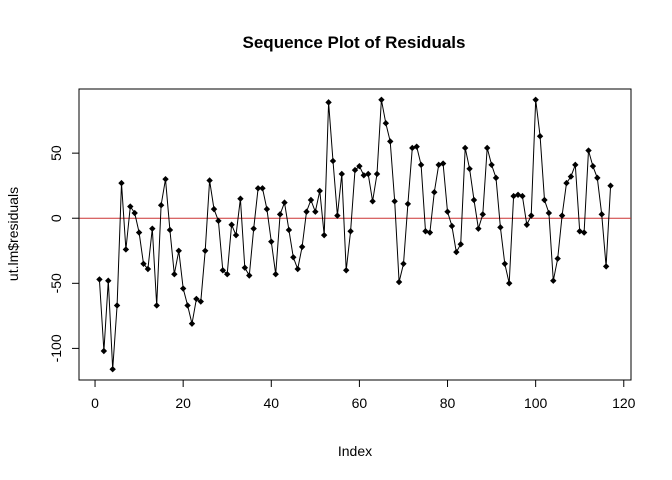 This screenshot has width=672, height=480. I want to click on x-axis-label: Index, so click(355, 451).